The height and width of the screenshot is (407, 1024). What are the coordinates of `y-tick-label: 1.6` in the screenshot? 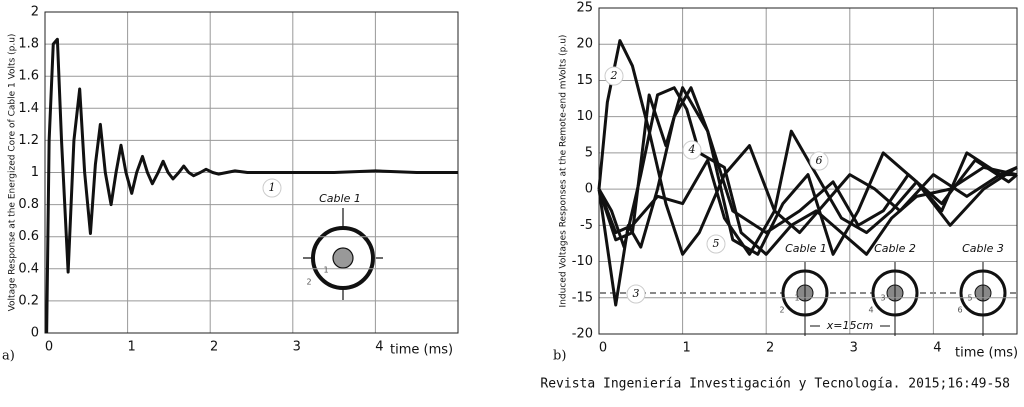 It's located at (28, 76).